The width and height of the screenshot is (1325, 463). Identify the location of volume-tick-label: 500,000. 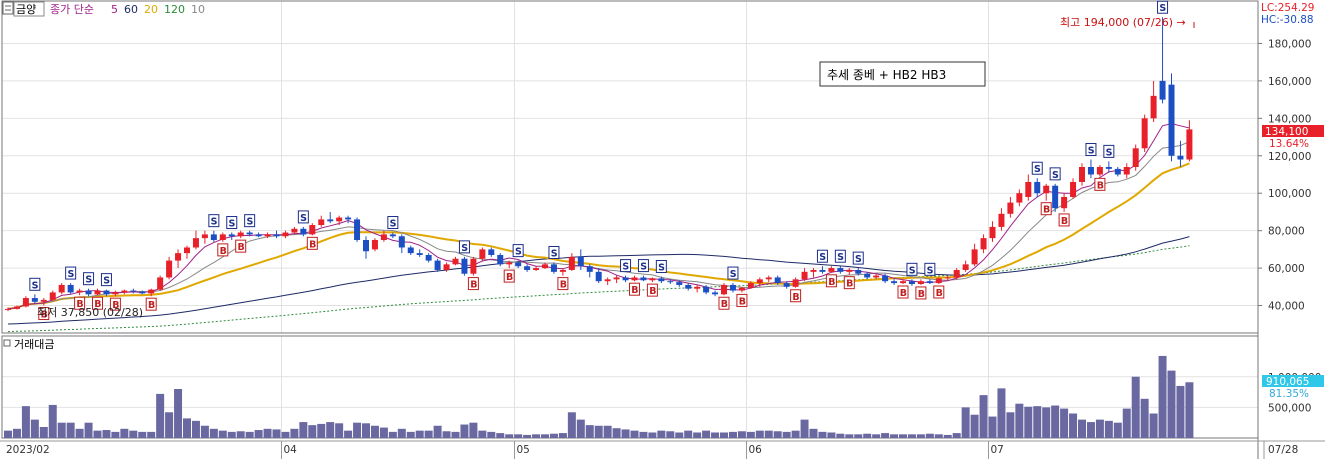
(1289, 408).